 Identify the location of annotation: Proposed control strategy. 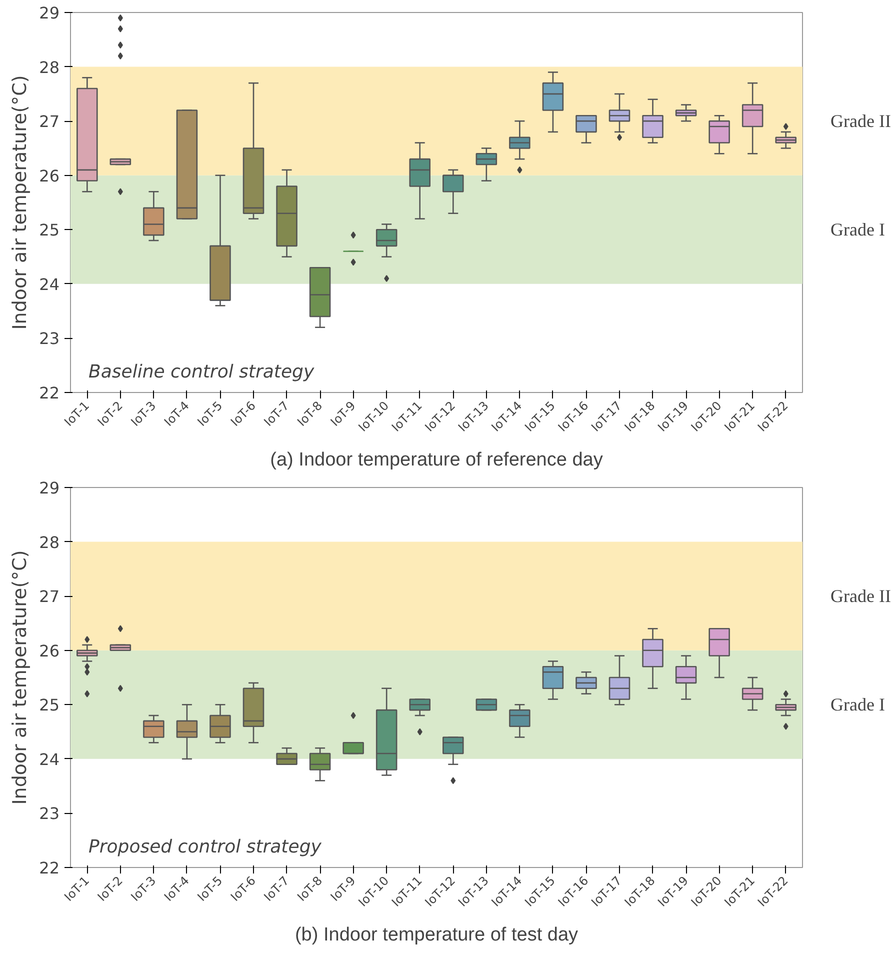
(205, 847).